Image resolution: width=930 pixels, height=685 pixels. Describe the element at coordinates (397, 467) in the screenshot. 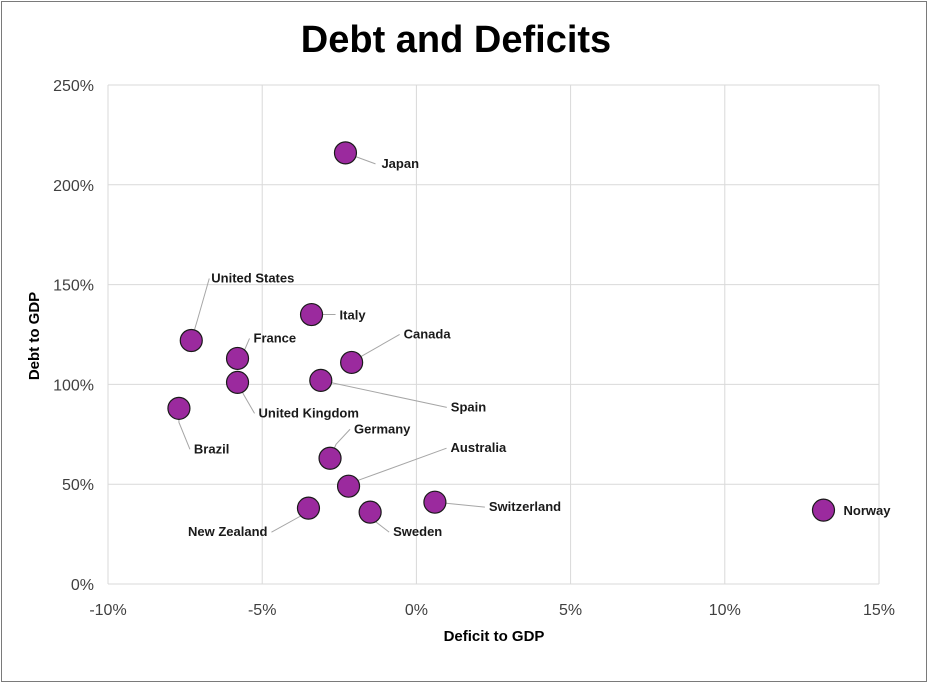

I see `leader-line-australia` at that location.